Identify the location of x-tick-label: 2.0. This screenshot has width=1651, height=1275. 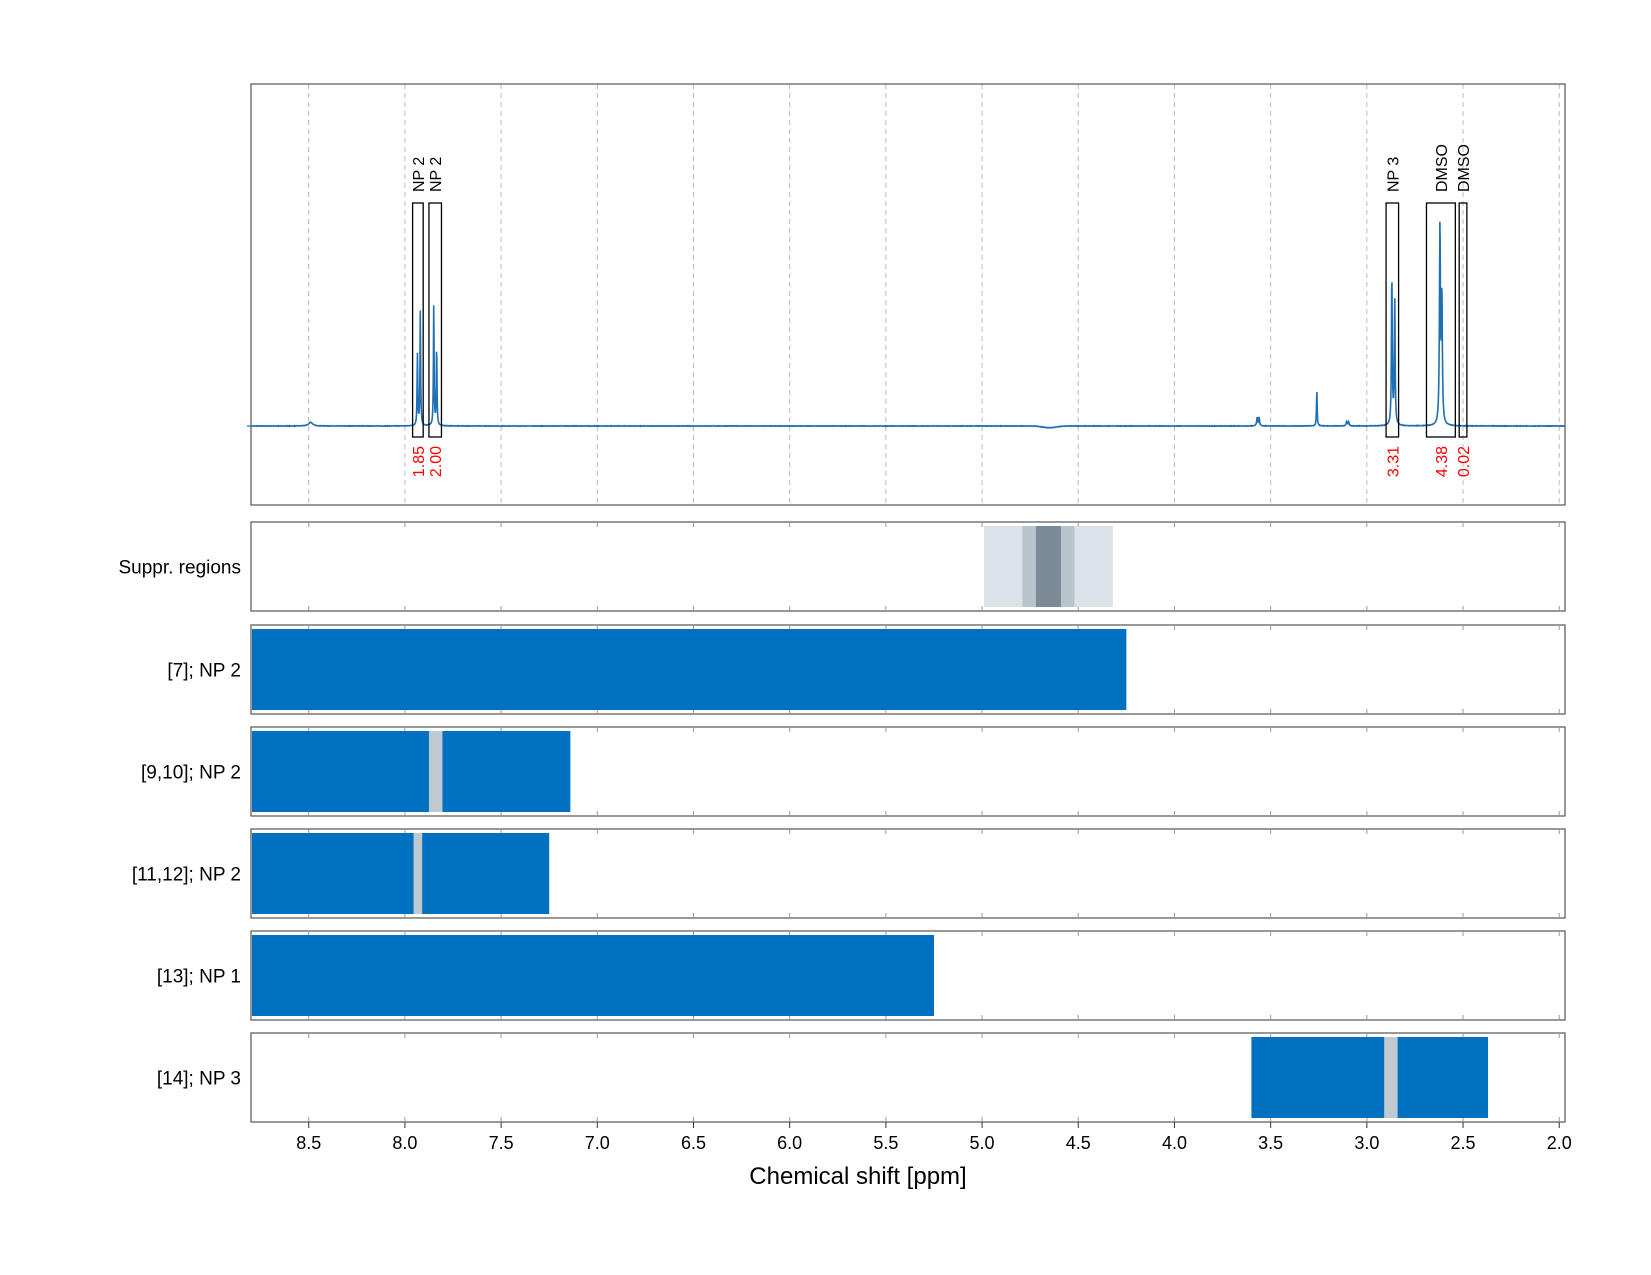
(1559, 1143).